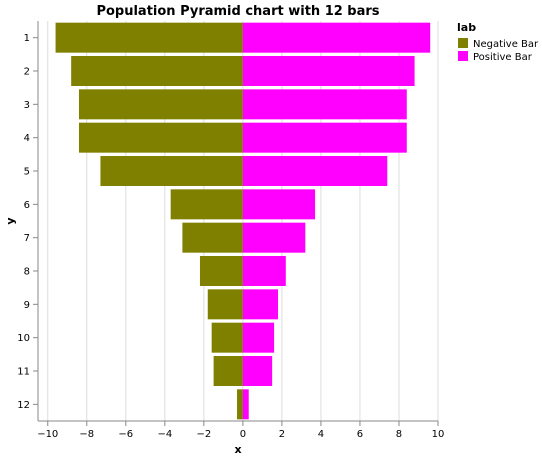  Describe the element at coordinates (10, 220) in the screenshot. I see `y-axis-title: y` at that location.